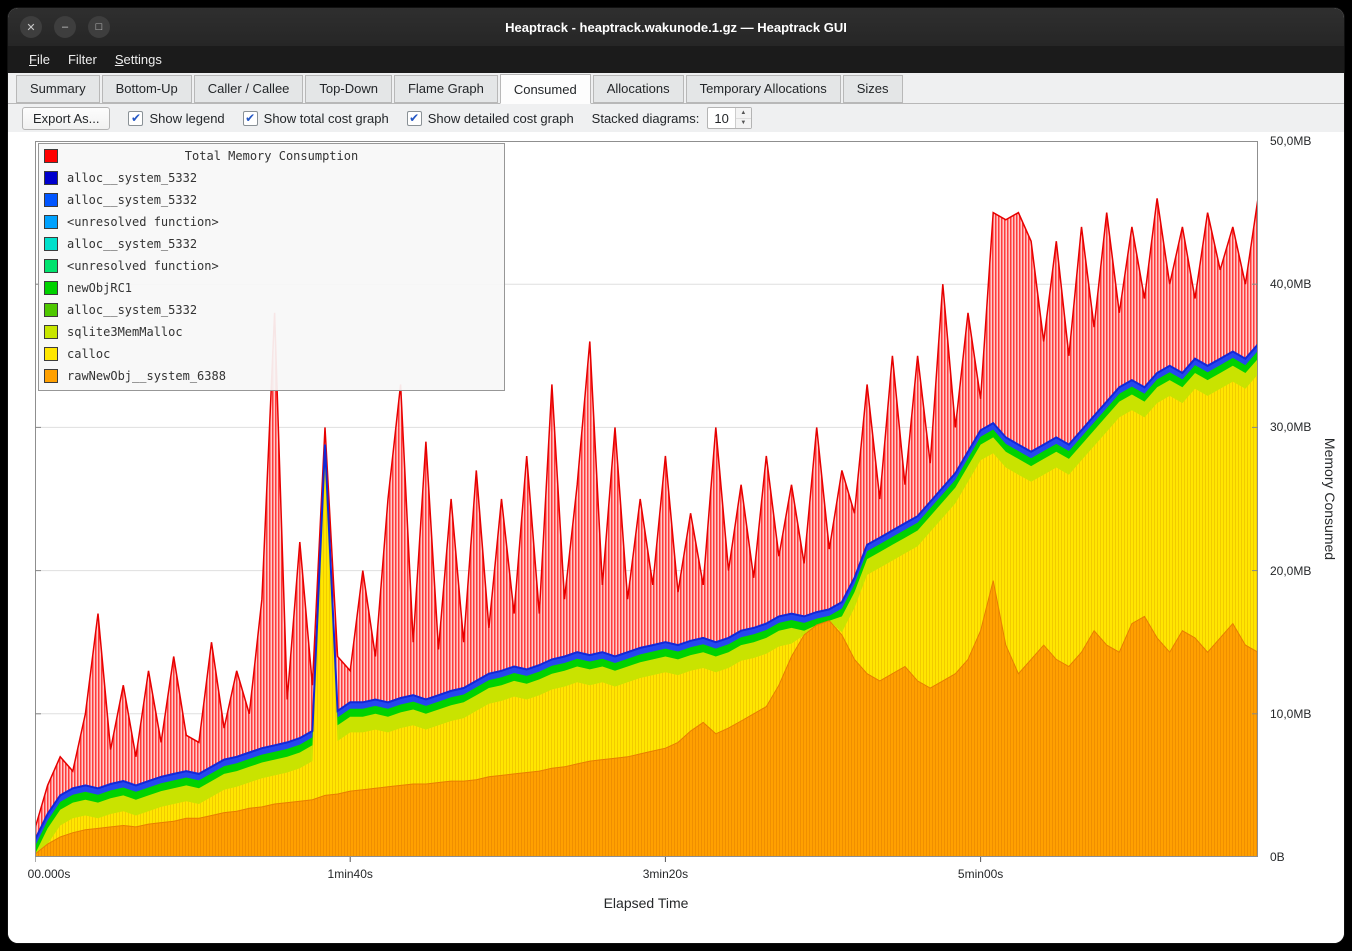 This screenshot has height=951, width=1352. What do you see at coordinates (125, 332) in the screenshot?
I see `legend-label: sqlite3MemMalloc` at bounding box center [125, 332].